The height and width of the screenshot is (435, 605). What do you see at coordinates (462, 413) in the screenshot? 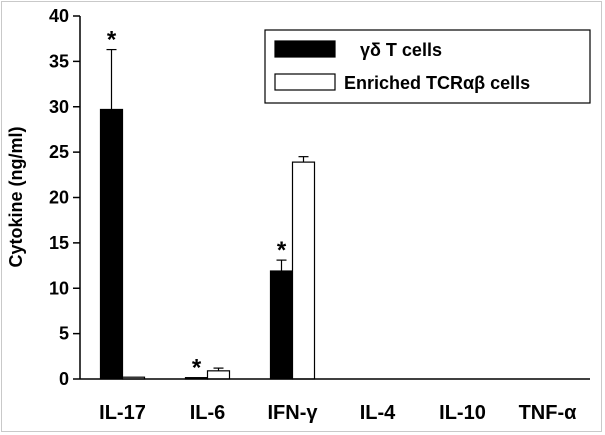
I see `x-tick-label-4: IL-10` at bounding box center [462, 413].